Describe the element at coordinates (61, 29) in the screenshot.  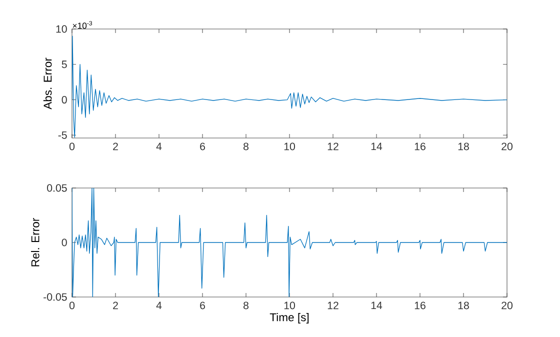
I see `y-tick-label: 10` at that location.